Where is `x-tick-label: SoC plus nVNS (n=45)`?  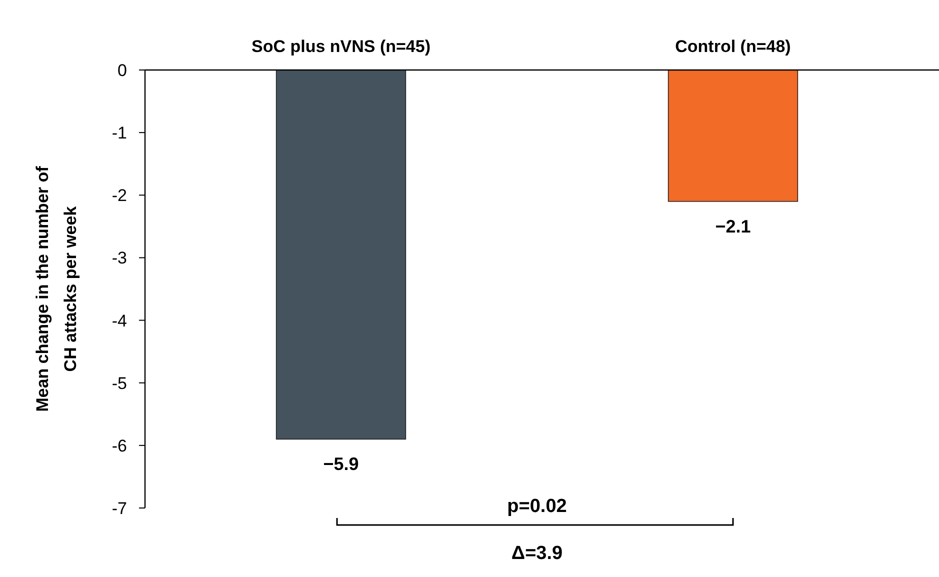
x-tick-label: SoC plus nVNS (n=45) is located at coordinates (341, 46).